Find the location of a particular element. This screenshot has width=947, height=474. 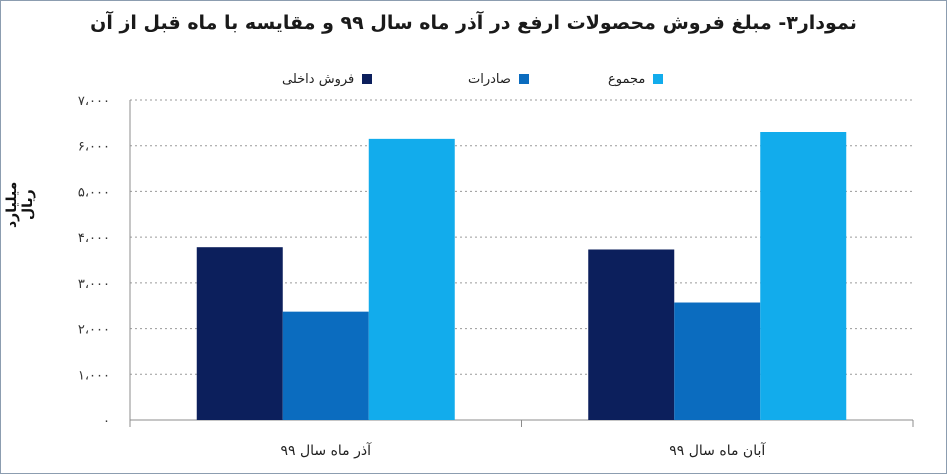

legend-label-export: صادرات is located at coordinates (489, 79).